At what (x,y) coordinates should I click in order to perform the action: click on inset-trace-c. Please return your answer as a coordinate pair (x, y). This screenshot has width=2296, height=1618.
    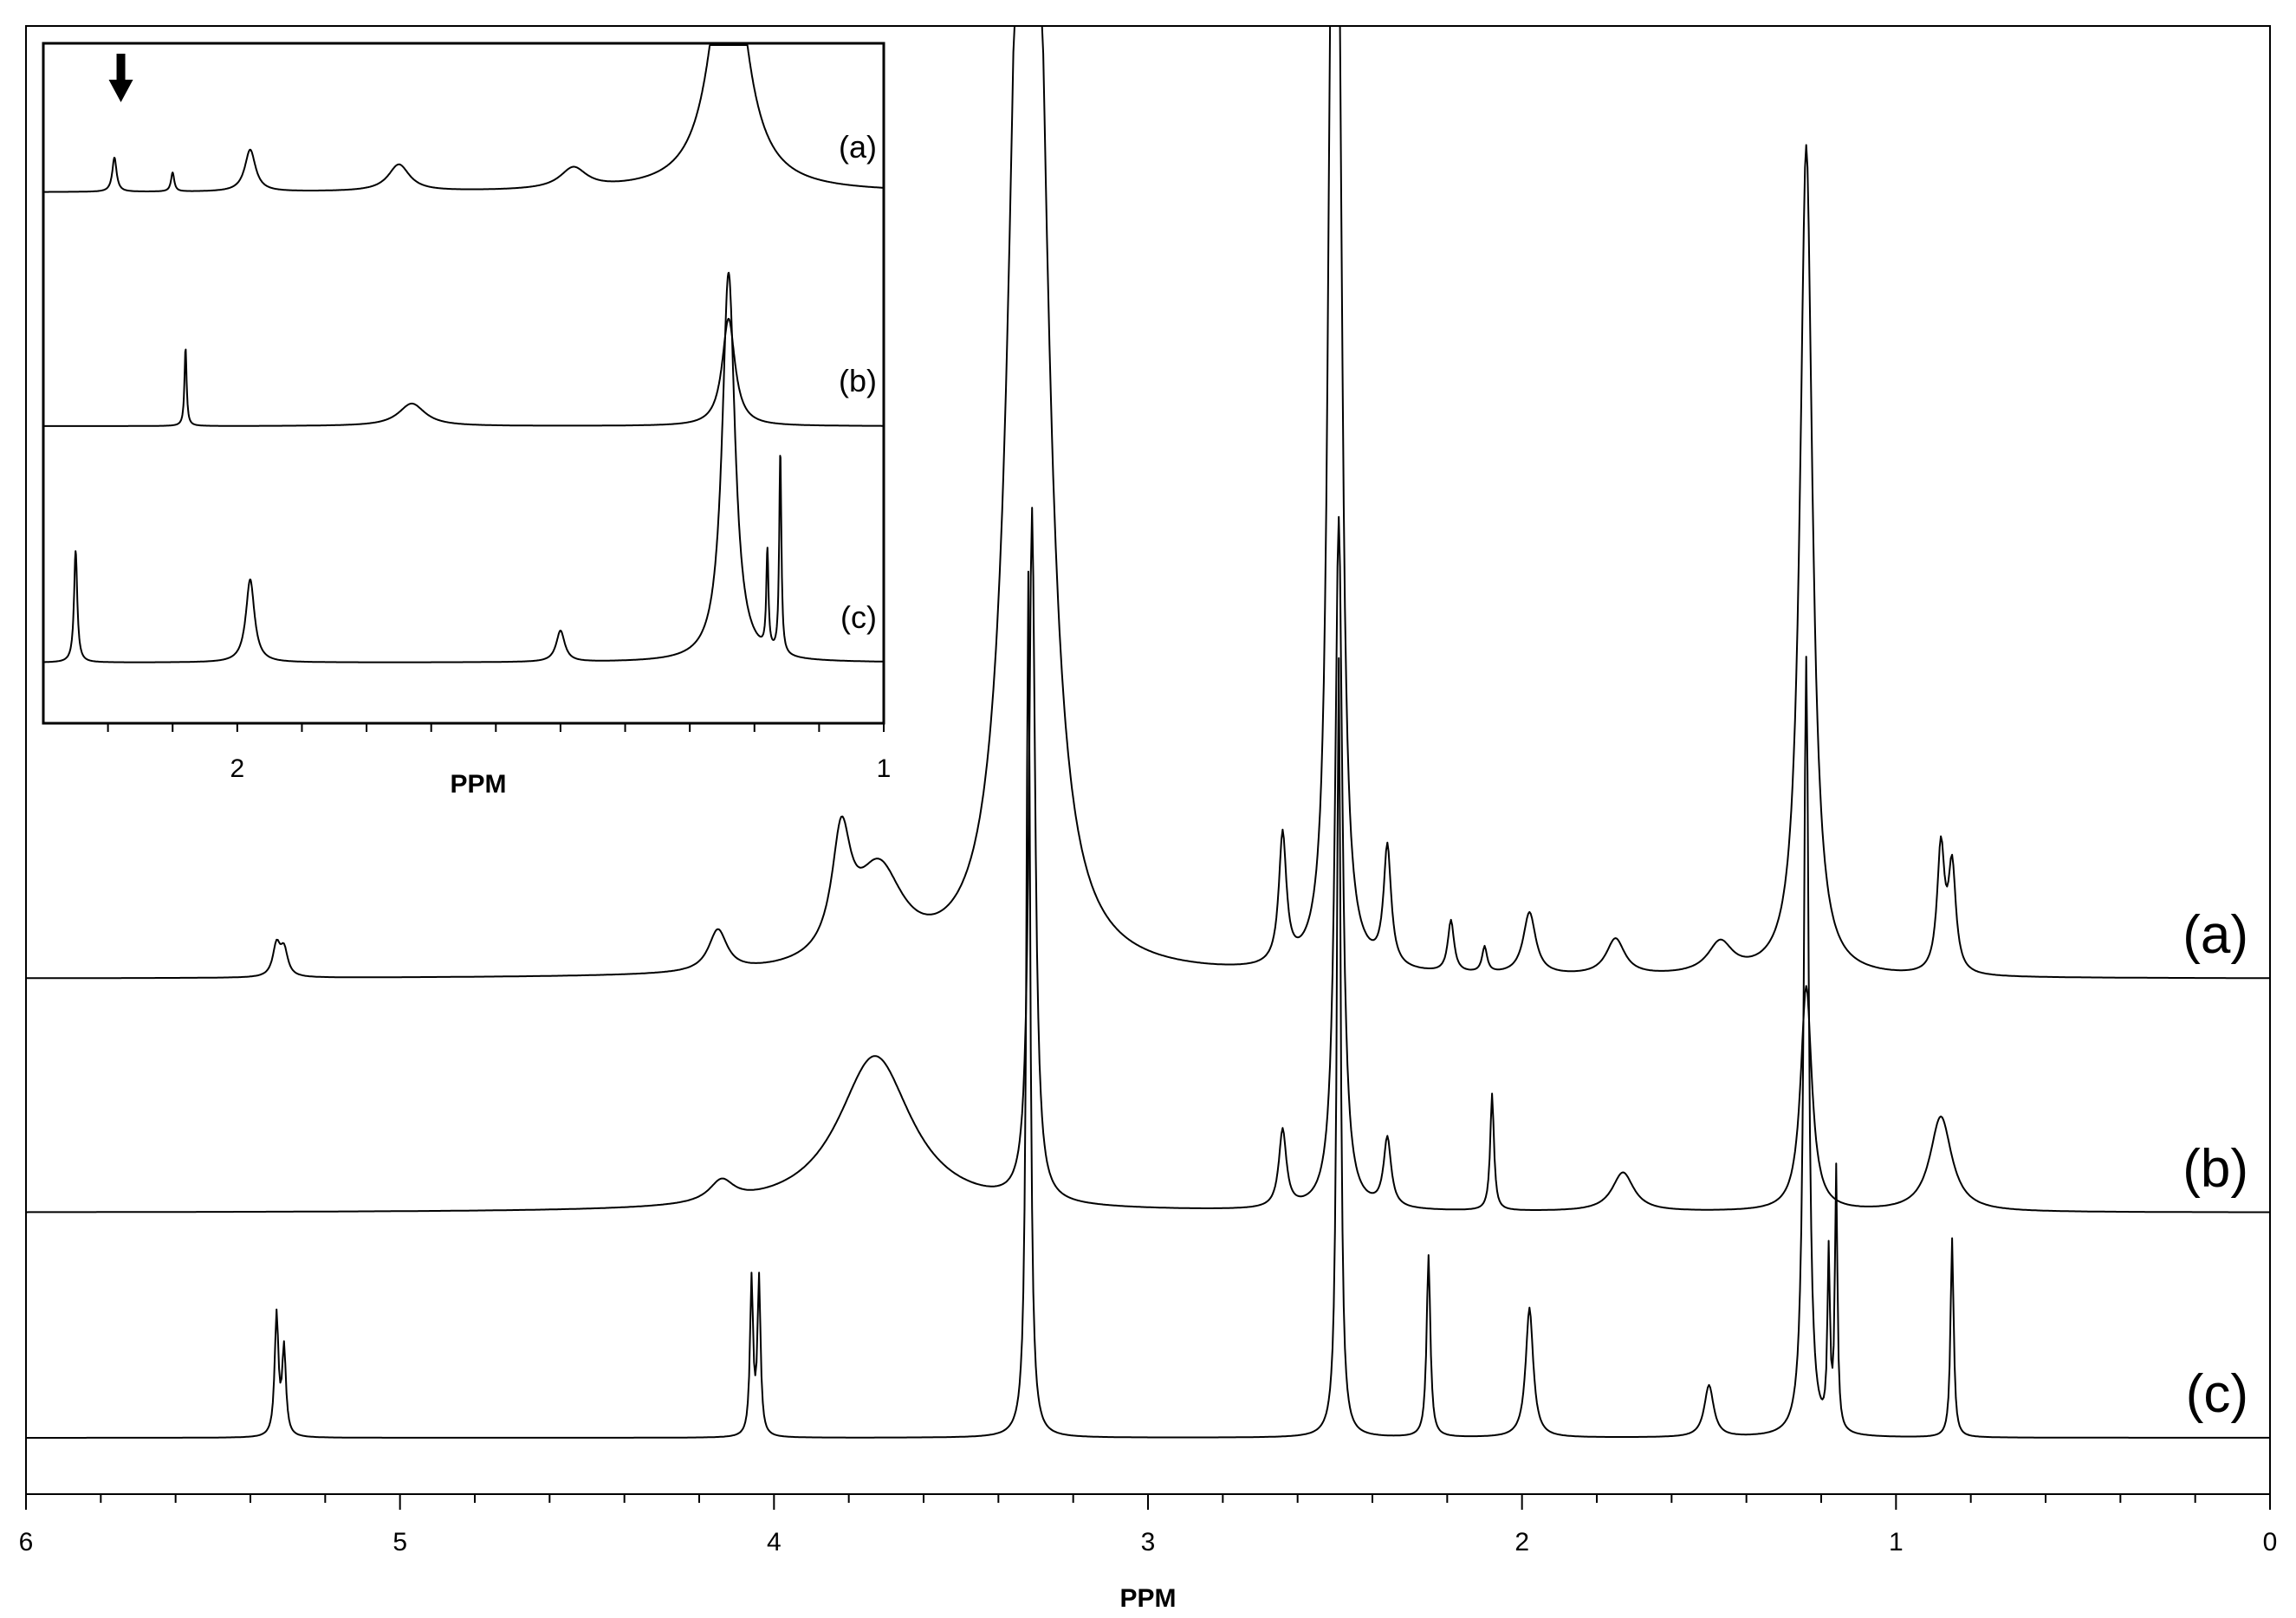
    Looking at the image, I should click on (463, 467).